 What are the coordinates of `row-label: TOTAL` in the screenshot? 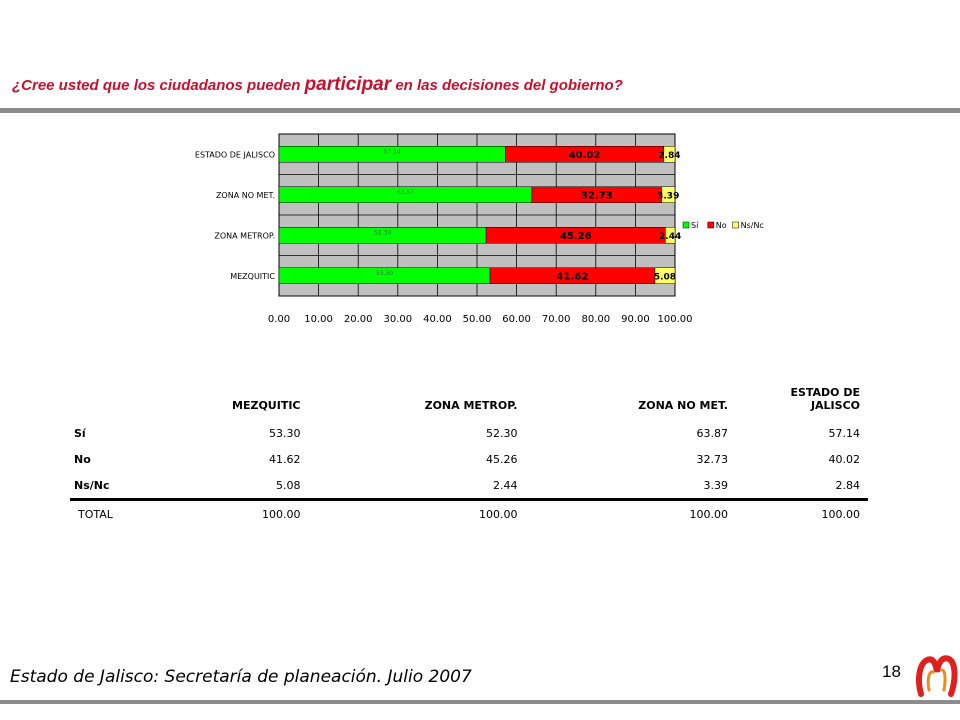 It's located at (95, 514).